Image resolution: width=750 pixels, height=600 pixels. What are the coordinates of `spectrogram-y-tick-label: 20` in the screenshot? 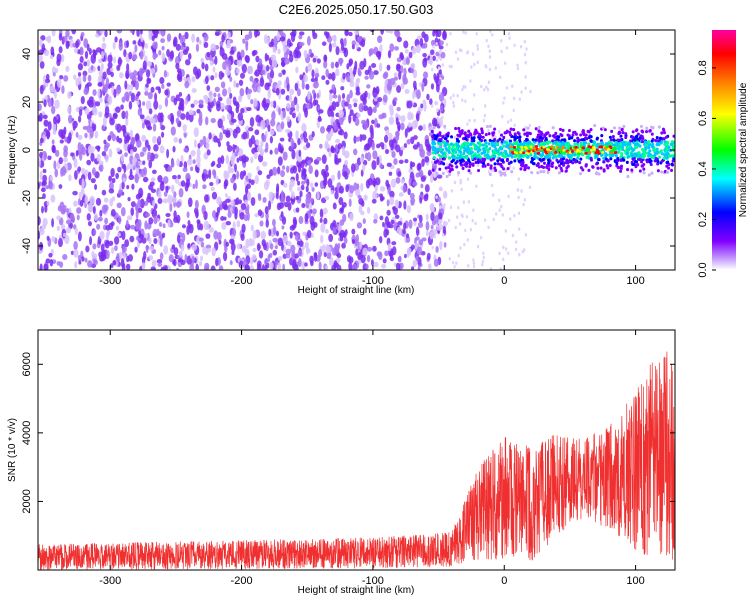 It's located at (27, 102).